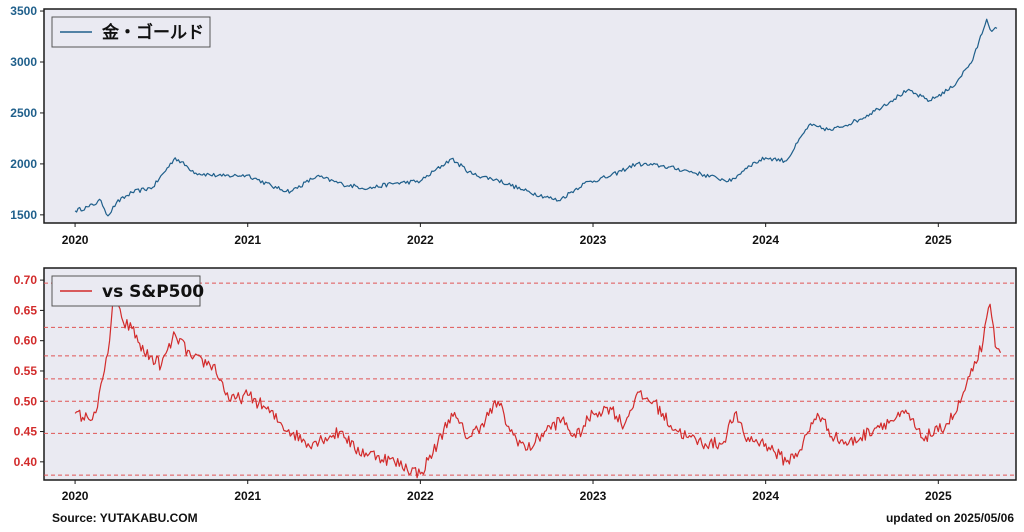 Image resolution: width=1024 pixels, height=532 pixels. What do you see at coordinates (26, 462) in the screenshot?
I see `y-tick-label: 0.40` at bounding box center [26, 462].